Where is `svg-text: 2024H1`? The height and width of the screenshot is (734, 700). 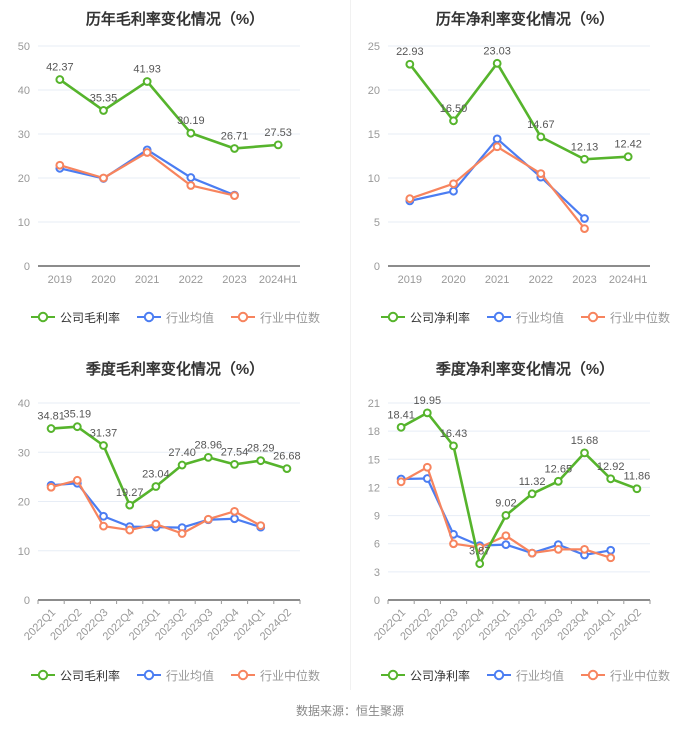 svg-text: 2024H1 is located at coordinates (278, 280).